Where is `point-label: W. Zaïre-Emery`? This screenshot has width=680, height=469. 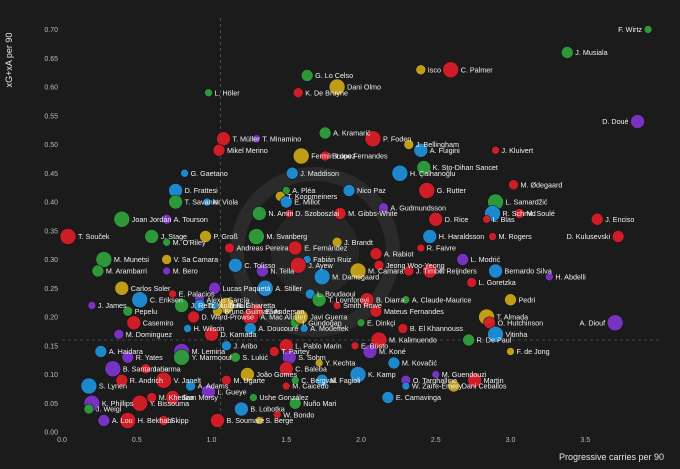
point-label: W. Zaïre-Emery is located at coordinates (437, 386).